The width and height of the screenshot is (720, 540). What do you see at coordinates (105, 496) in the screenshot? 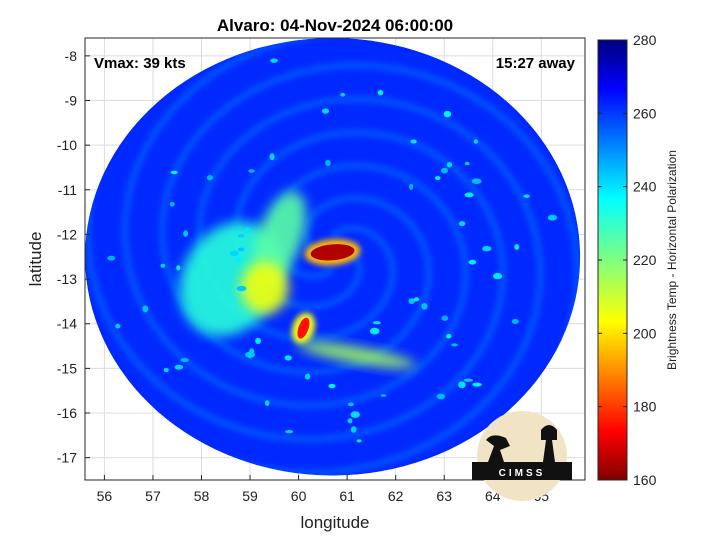
I see `x-tick-label-0: 56` at bounding box center [105, 496].